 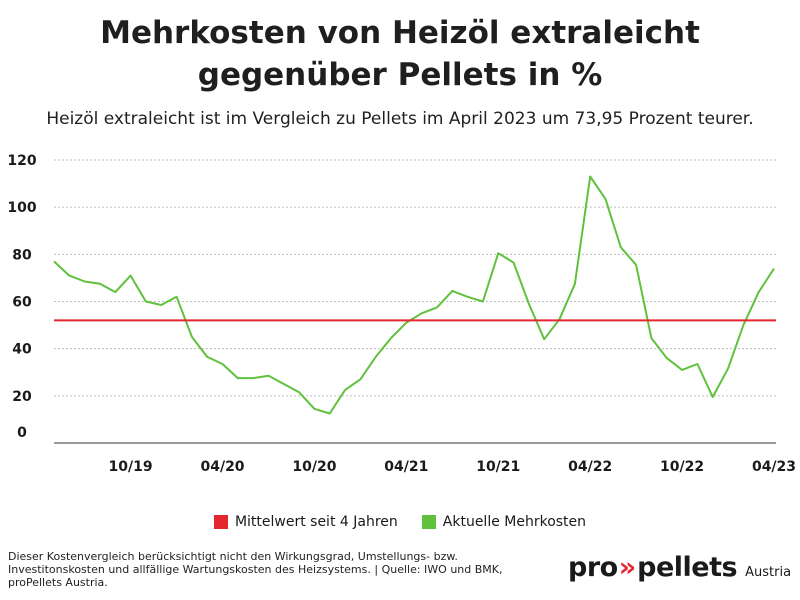 I want to click on y-tick-label: 120, so click(x=21, y=161).